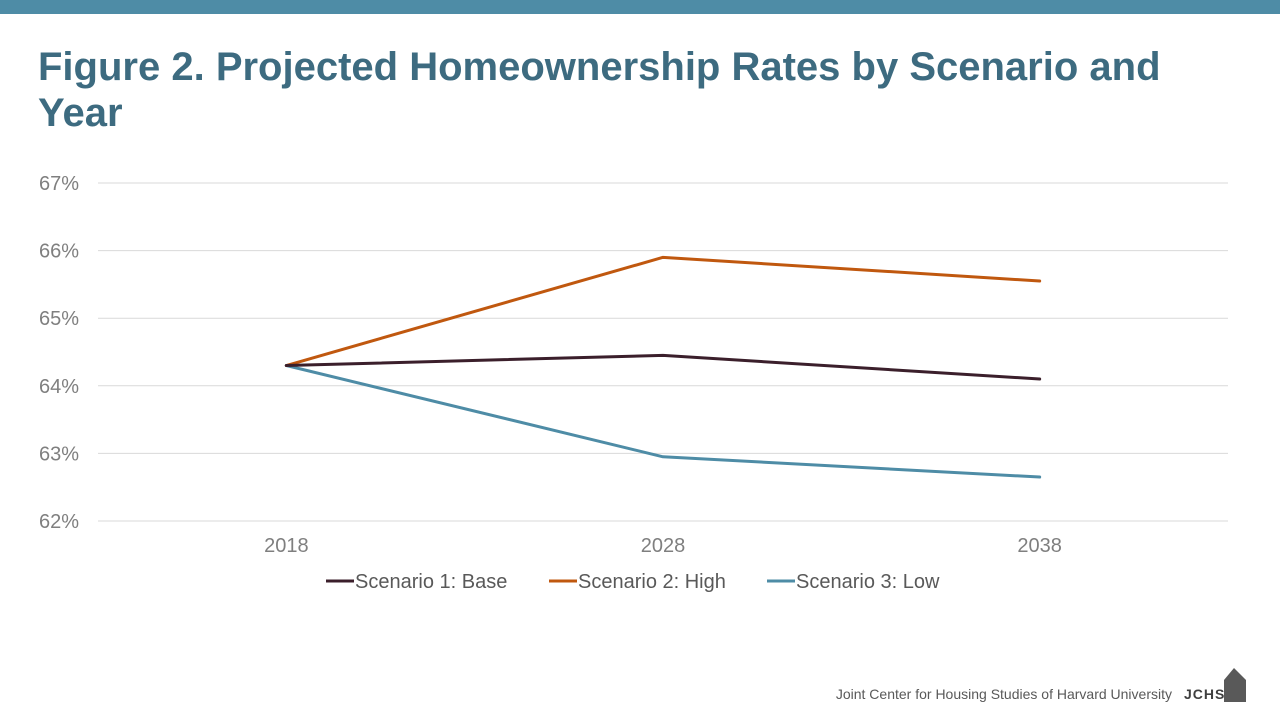 The height and width of the screenshot is (720, 1280). What do you see at coordinates (59, 184) in the screenshot?
I see `y-tick-label: 67%` at bounding box center [59, 184].